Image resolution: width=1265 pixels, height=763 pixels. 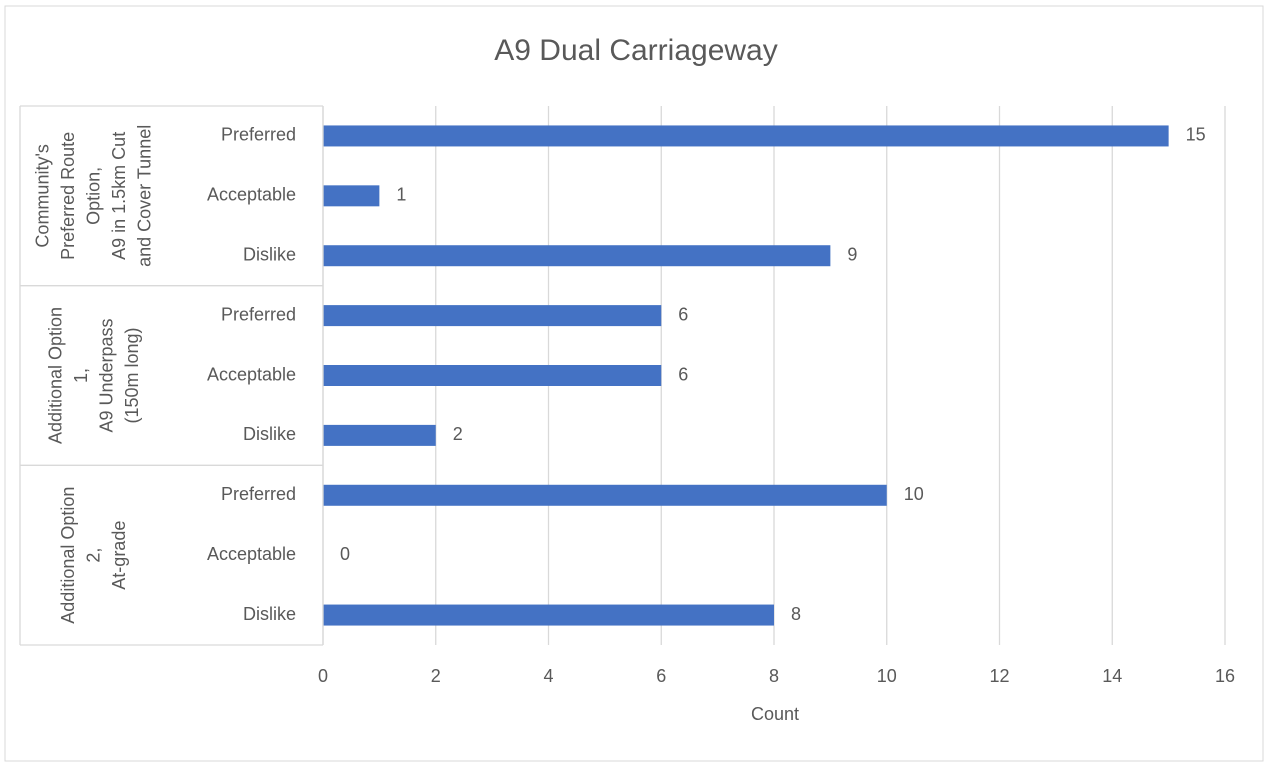 I want to click on value-label: 15, so click(x=1196, y=135).